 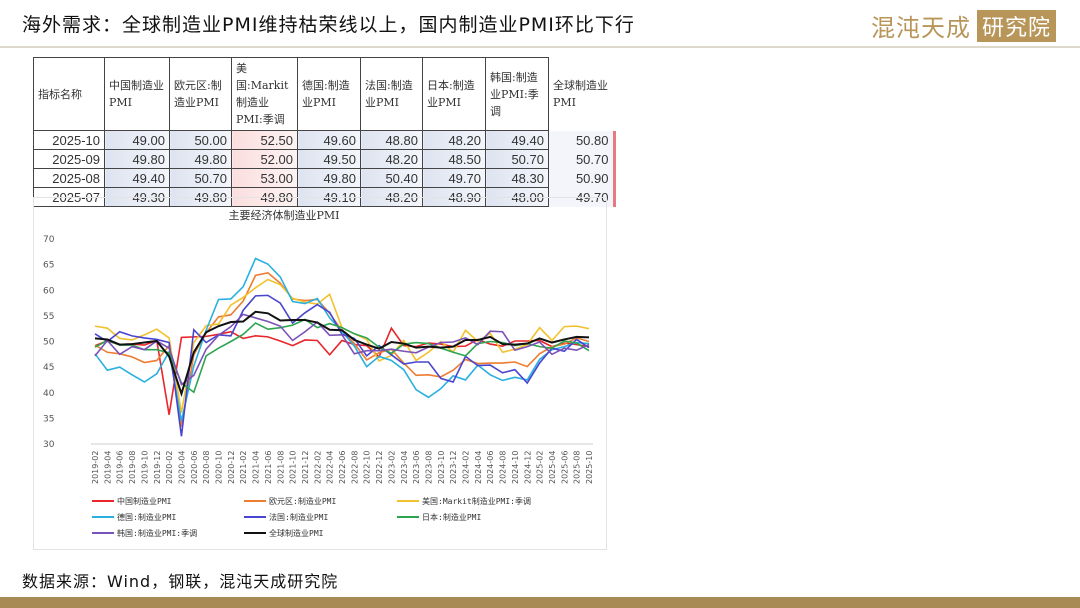 What do you see at coordinates (354, 467) in the screenshot?
I see `x-tick-label: 2022-08` at bounding box center [354, 467].